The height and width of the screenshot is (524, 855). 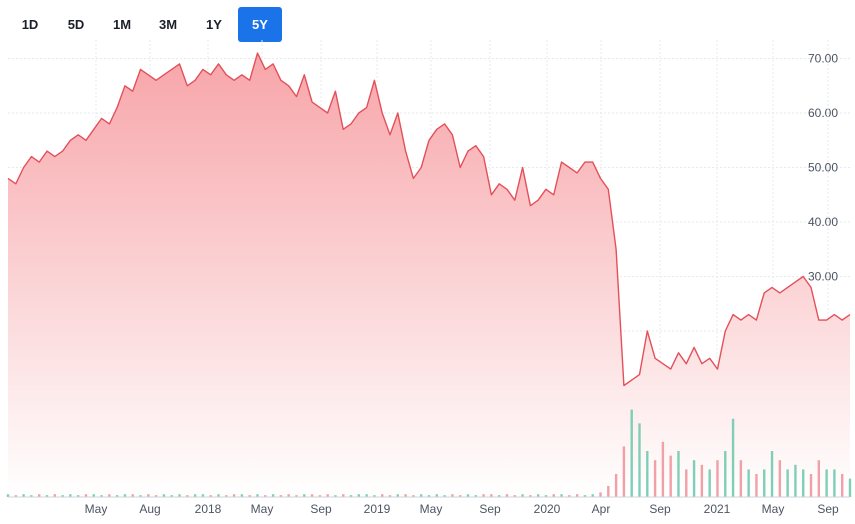 I want to click on range-tab-1y: 1Y, so click(x=214, y=24).